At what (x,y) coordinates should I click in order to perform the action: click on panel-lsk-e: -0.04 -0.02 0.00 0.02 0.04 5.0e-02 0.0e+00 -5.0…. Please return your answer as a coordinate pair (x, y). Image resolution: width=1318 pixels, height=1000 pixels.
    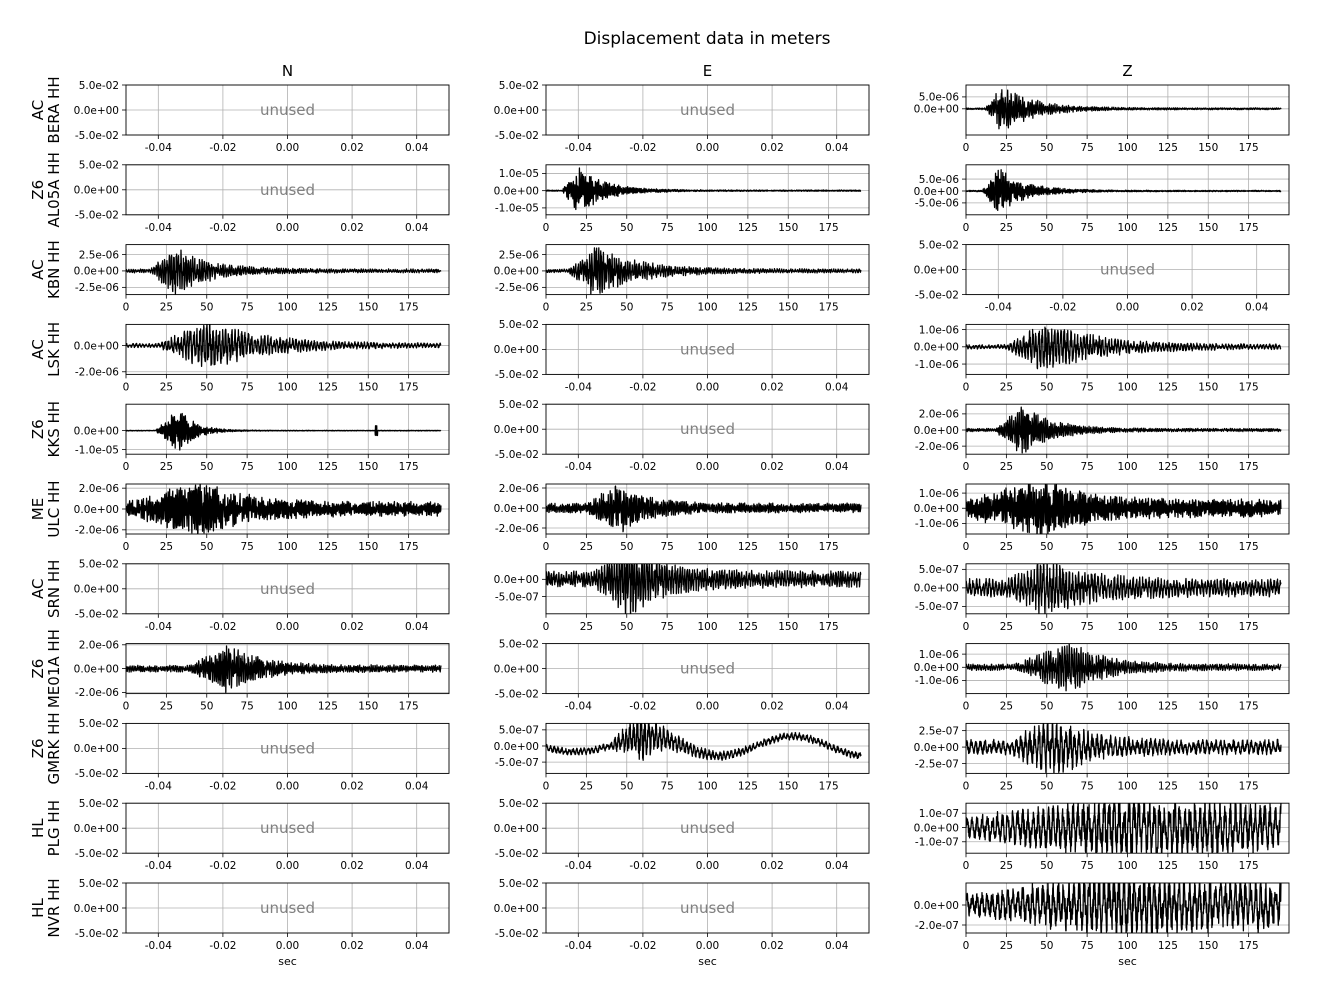
    Looking at the image, I should click on (682, 356).